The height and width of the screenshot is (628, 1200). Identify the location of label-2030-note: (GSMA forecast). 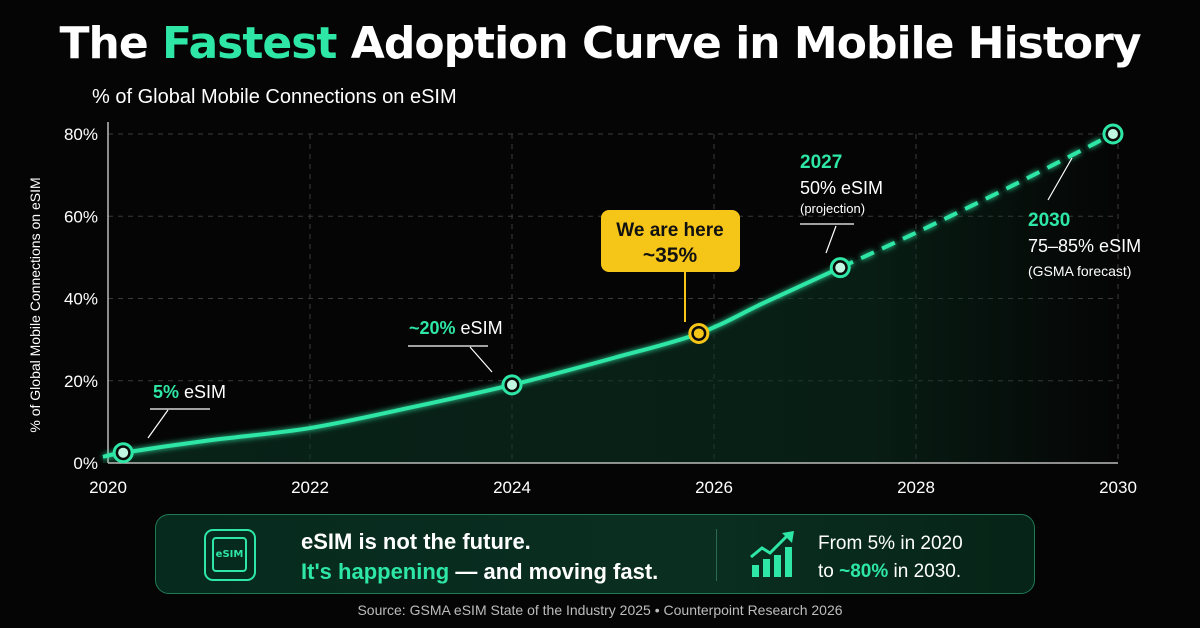
(1079, 271).